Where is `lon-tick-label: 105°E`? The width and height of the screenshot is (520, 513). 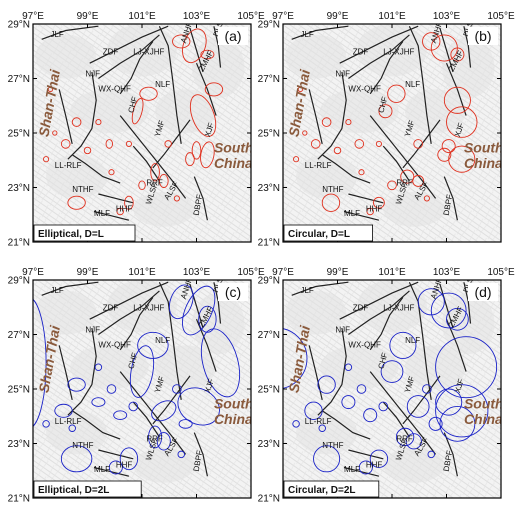
lon-tick-label: 105°E is located at coordinates (251, 16).